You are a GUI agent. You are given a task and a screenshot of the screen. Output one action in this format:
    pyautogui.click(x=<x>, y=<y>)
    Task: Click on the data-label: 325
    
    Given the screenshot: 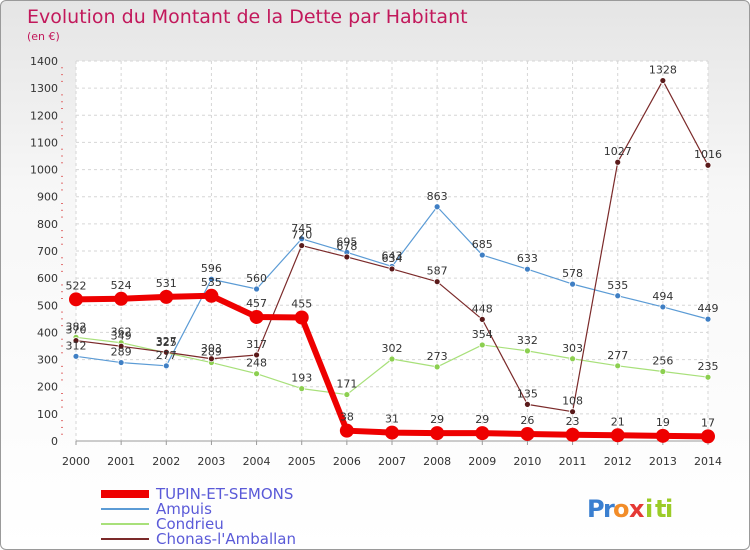 What is the action you would take?
    pyautogui.click(x=166, y=342)
    